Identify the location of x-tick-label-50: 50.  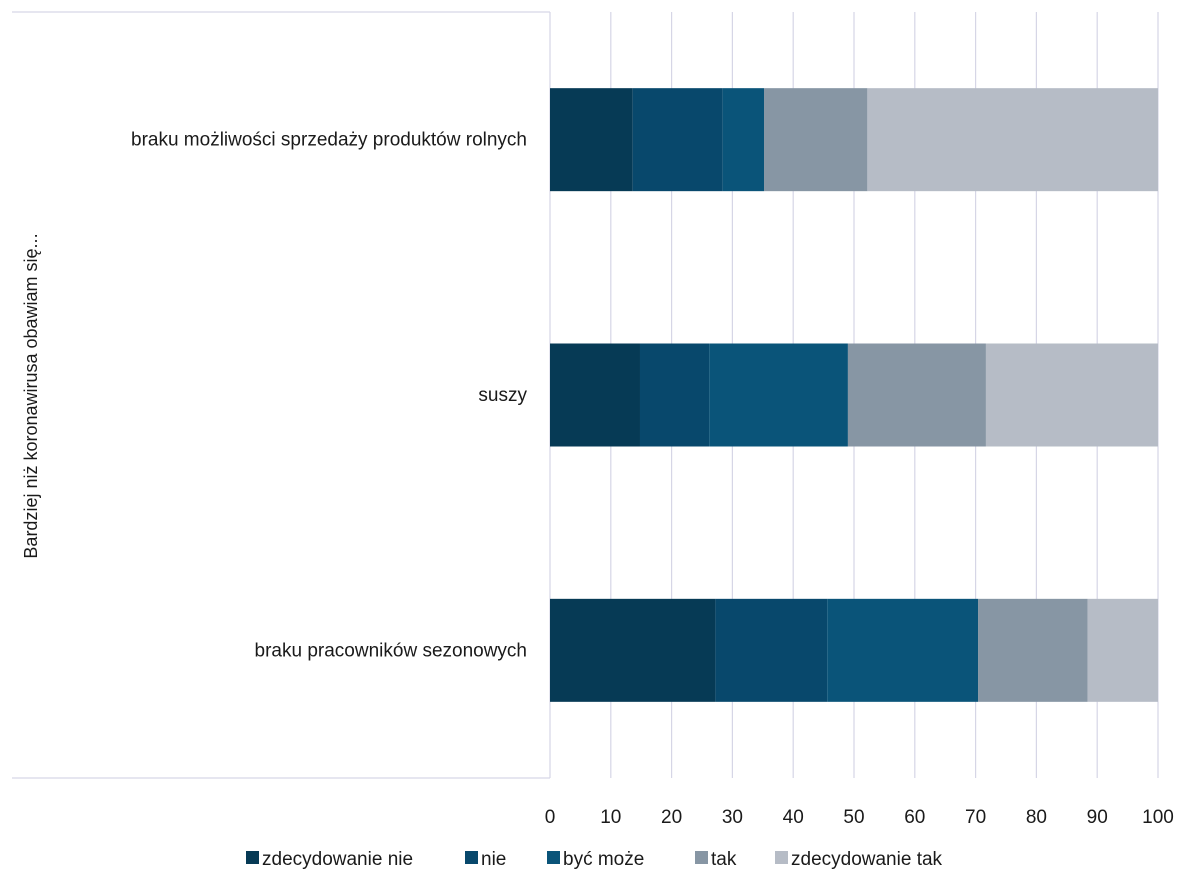
(853, 817).